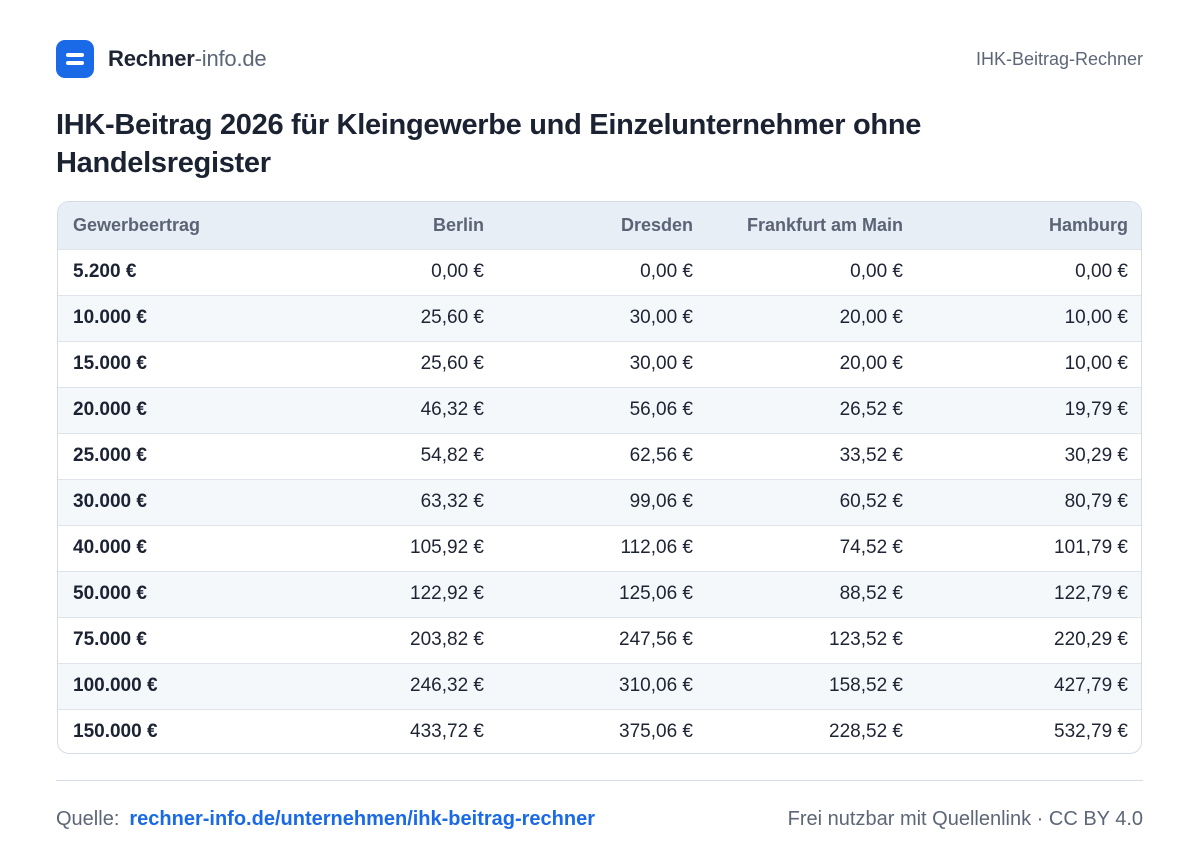 The image size is (1200, 862). Describe the element at coordinates (1091, 732) in the screenshot. I see `table-cell-value: 532,79 €` at that location.